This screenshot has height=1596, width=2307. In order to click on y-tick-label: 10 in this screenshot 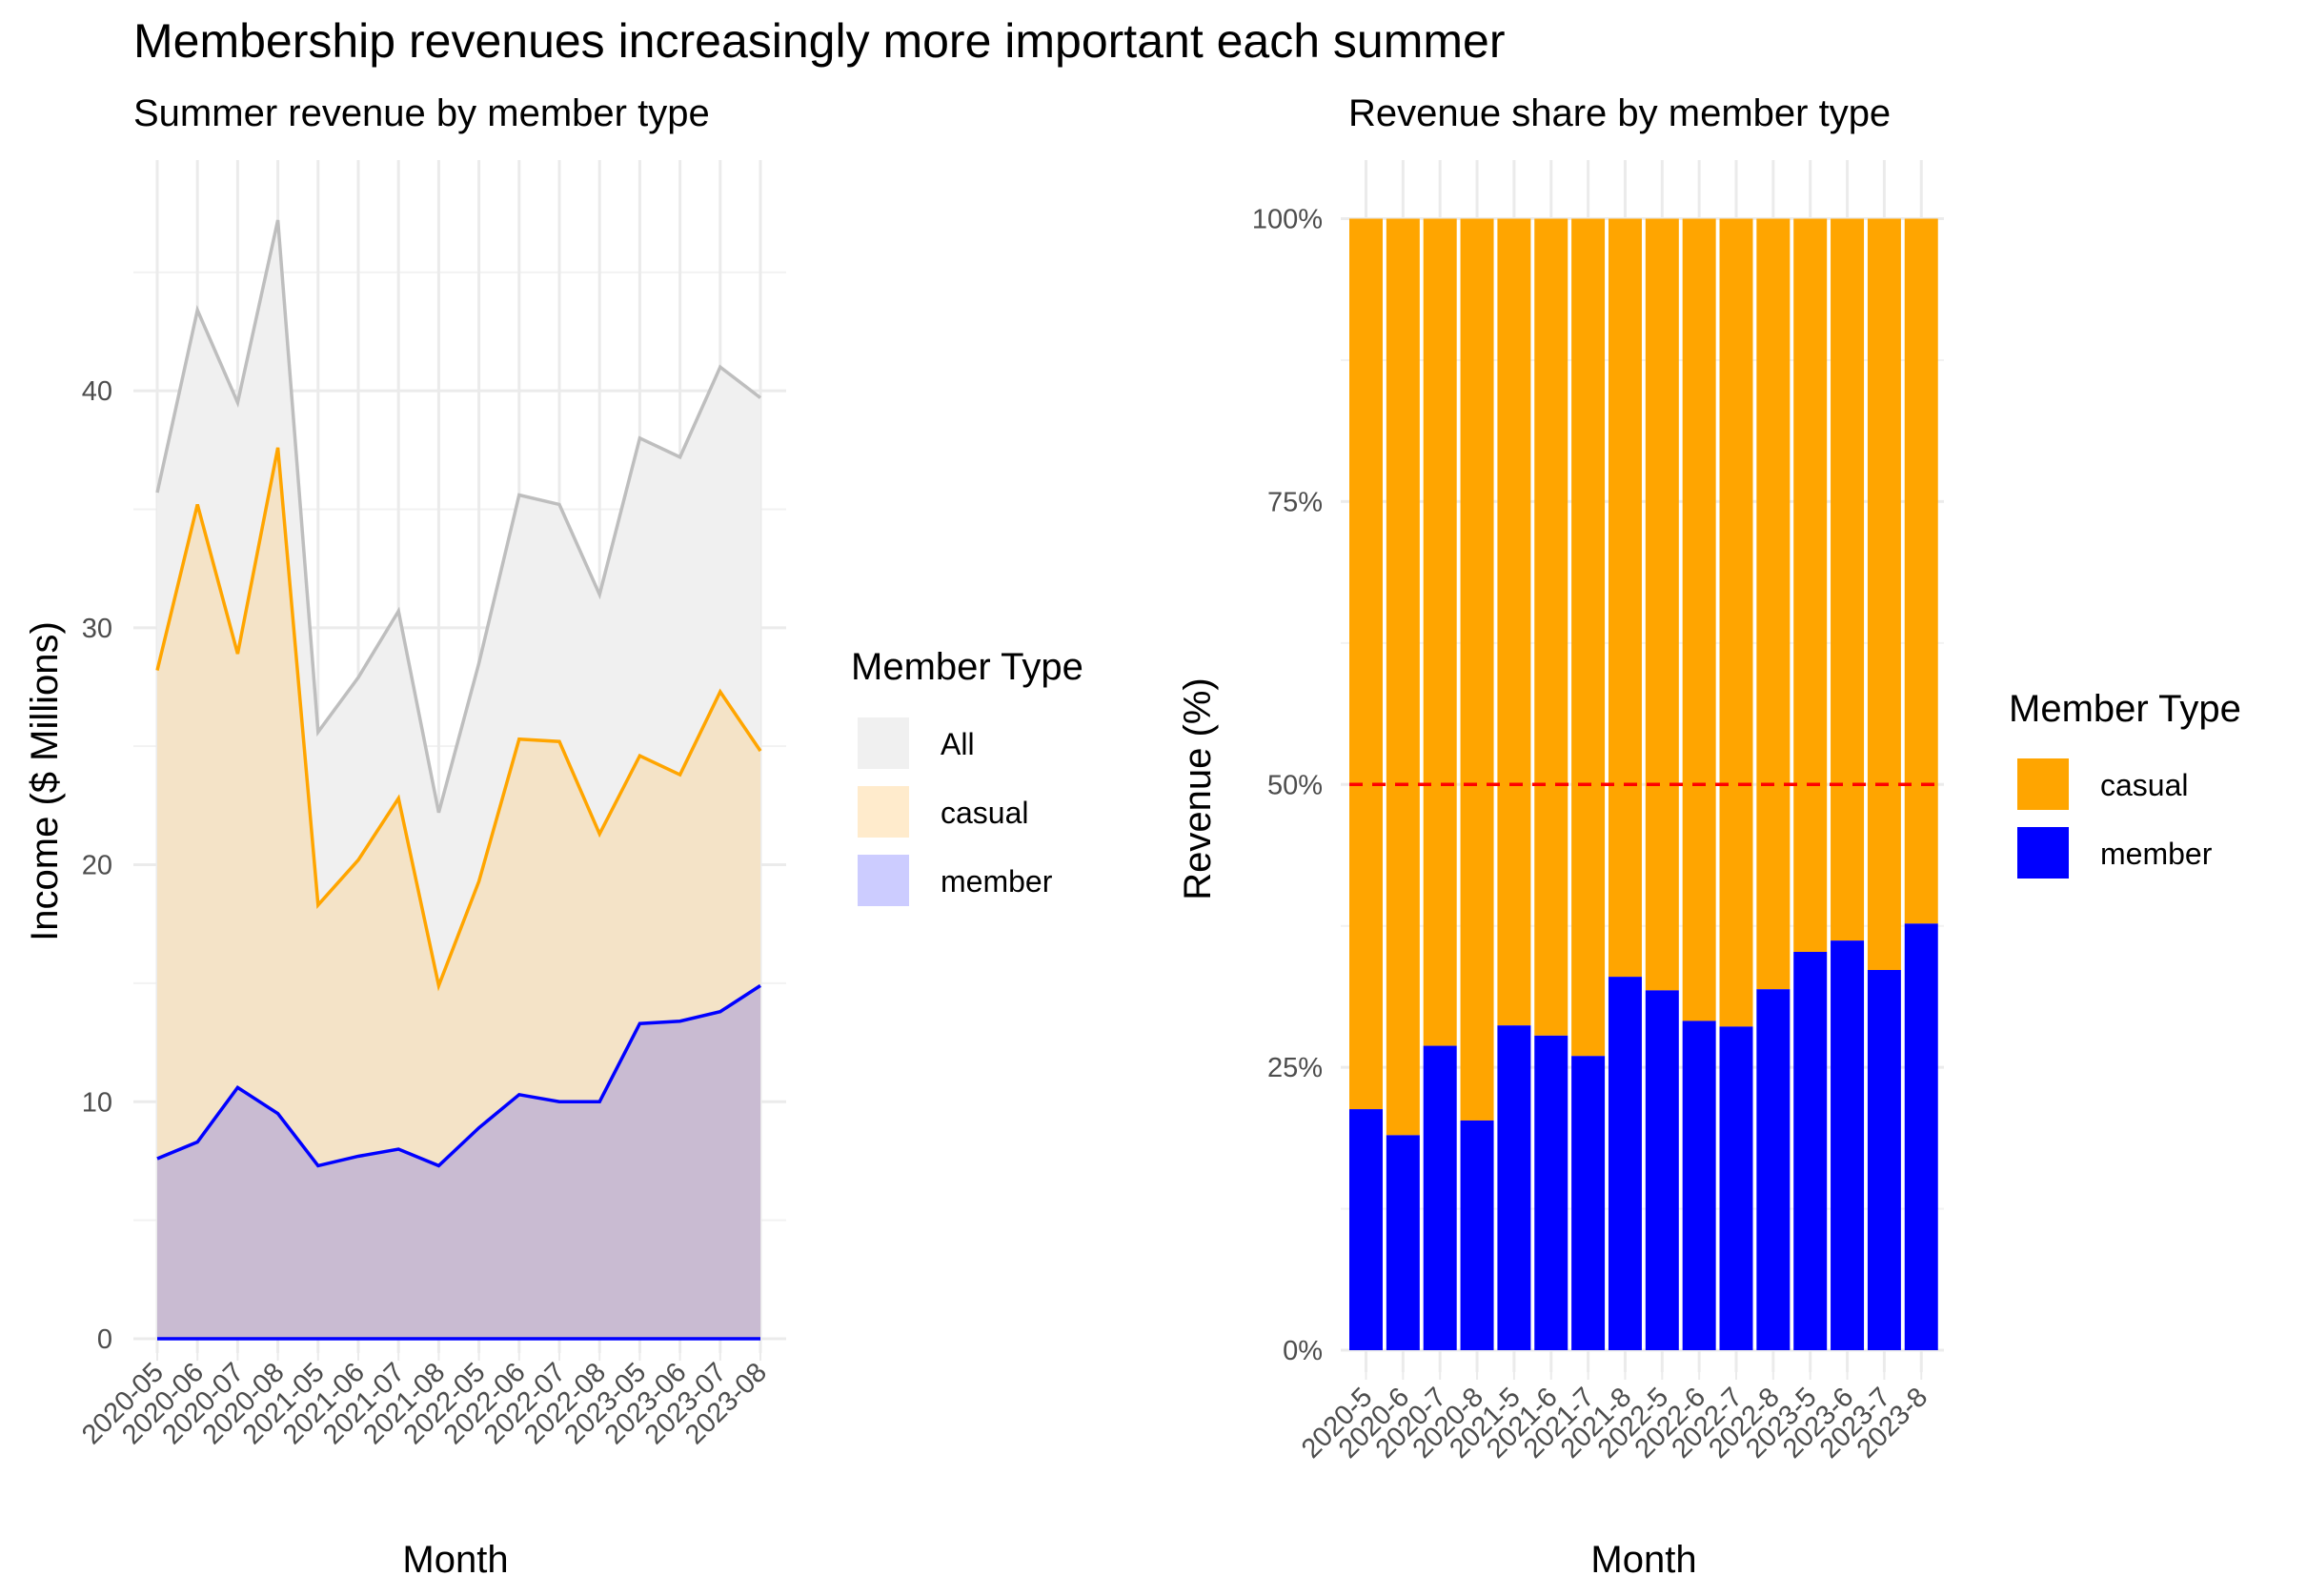, I will do `click(97, 1103)`.